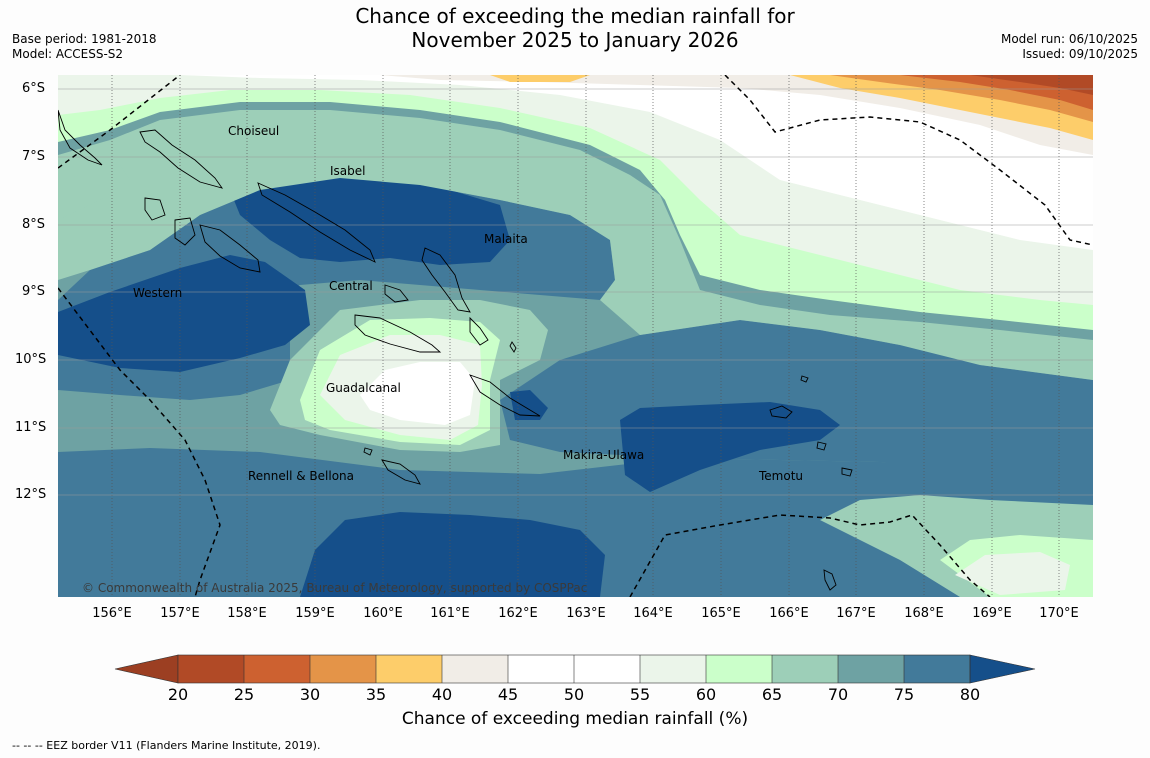 The width and height of the screenshot is (1150, 758). Describe the element at coordinates (575, 40) in the screenshot. I see `title-line-2: November 2025 to January 2026` at that location.